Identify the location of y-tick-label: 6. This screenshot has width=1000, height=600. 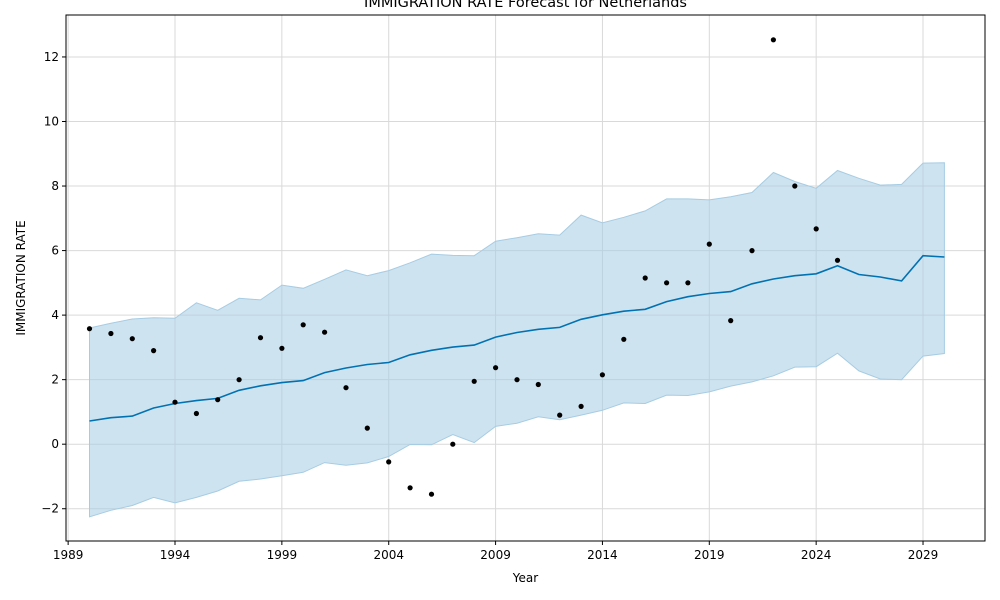
(55, 251).